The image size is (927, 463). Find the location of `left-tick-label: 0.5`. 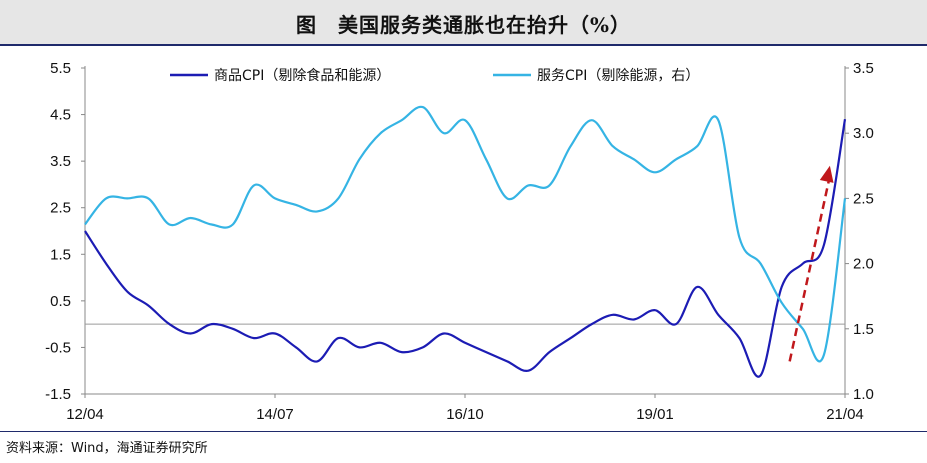

left-tick-label: 0.5 is located at coordinates (60, 301).